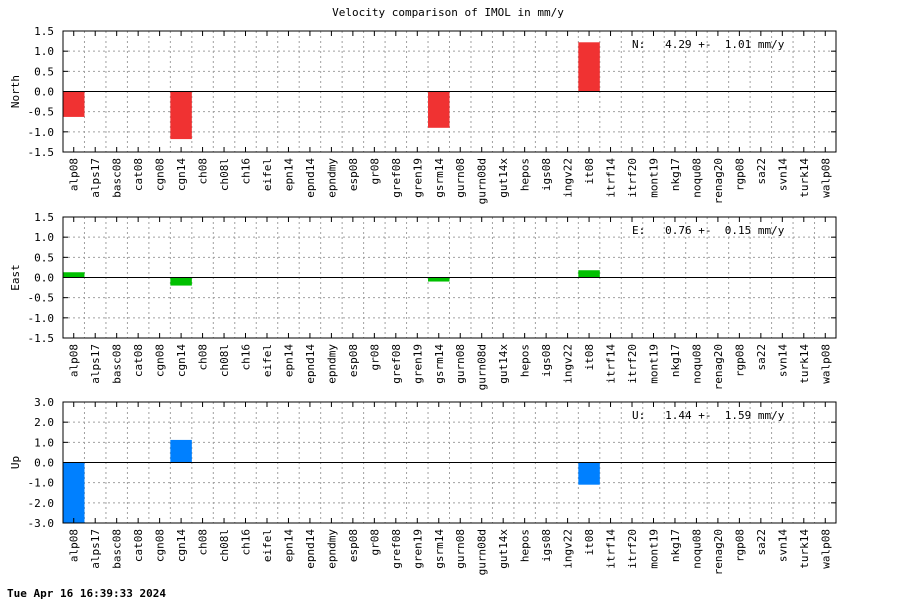 The image size is (900, 600). I want to click on x-tick-label: gurn08d, so click(482, 367).